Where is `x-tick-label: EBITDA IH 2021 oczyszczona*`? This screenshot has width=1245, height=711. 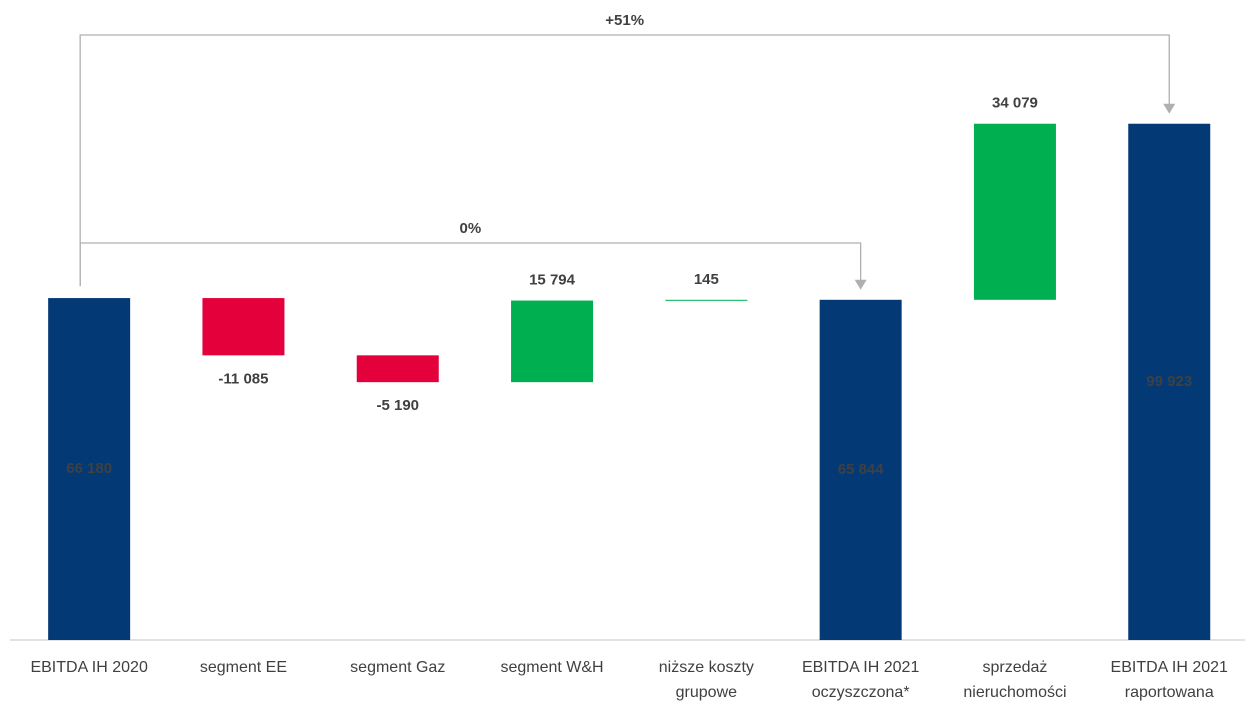
x-tick-label: EBITDA IH 2021 oczyszczona* is located at coordinates (860, 680).